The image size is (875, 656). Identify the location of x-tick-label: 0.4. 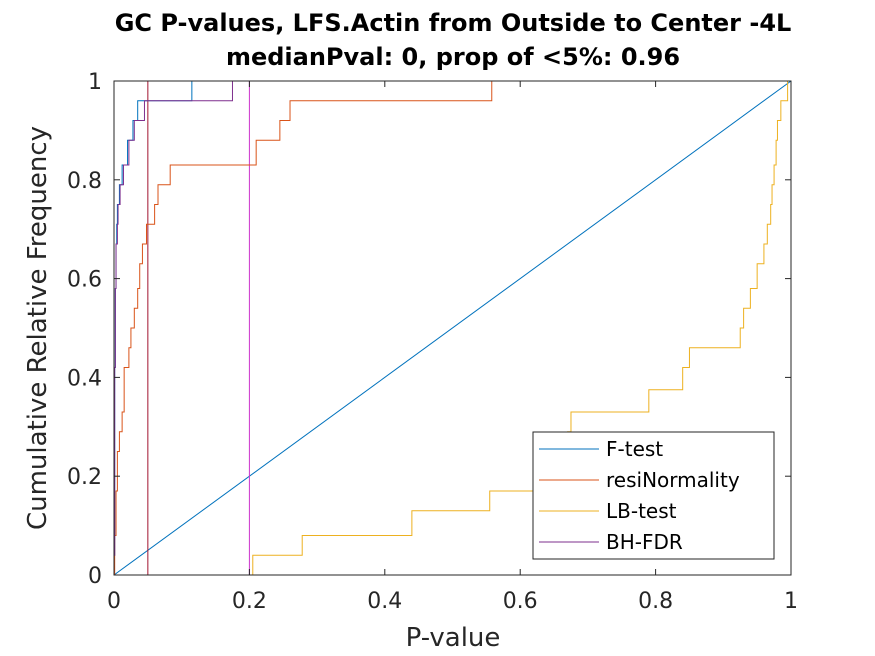
(384, 601).